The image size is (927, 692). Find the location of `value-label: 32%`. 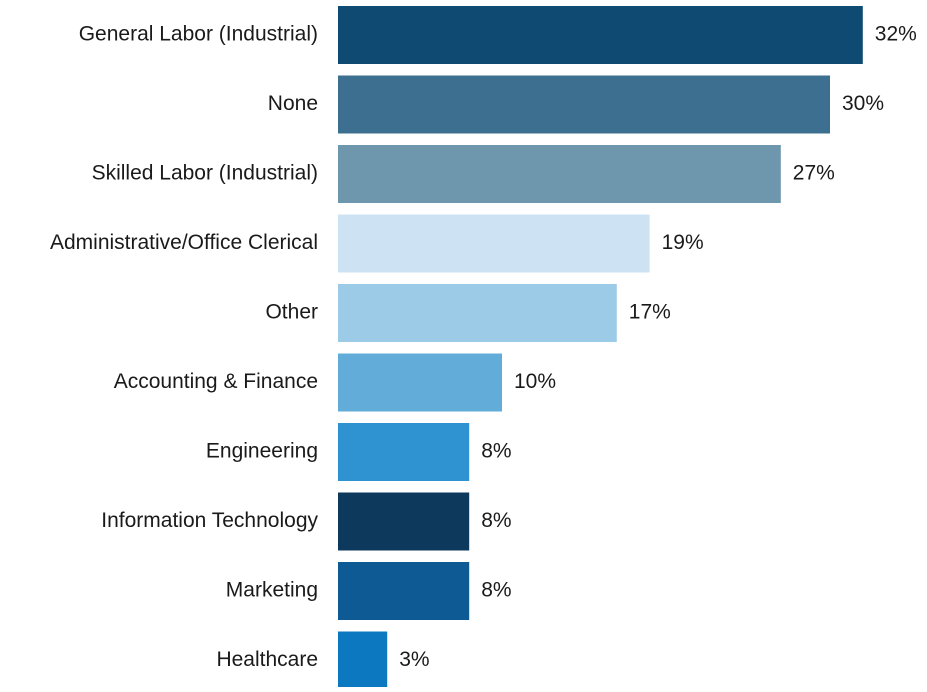

value-label: 32% is located at coordinates (896, 34).